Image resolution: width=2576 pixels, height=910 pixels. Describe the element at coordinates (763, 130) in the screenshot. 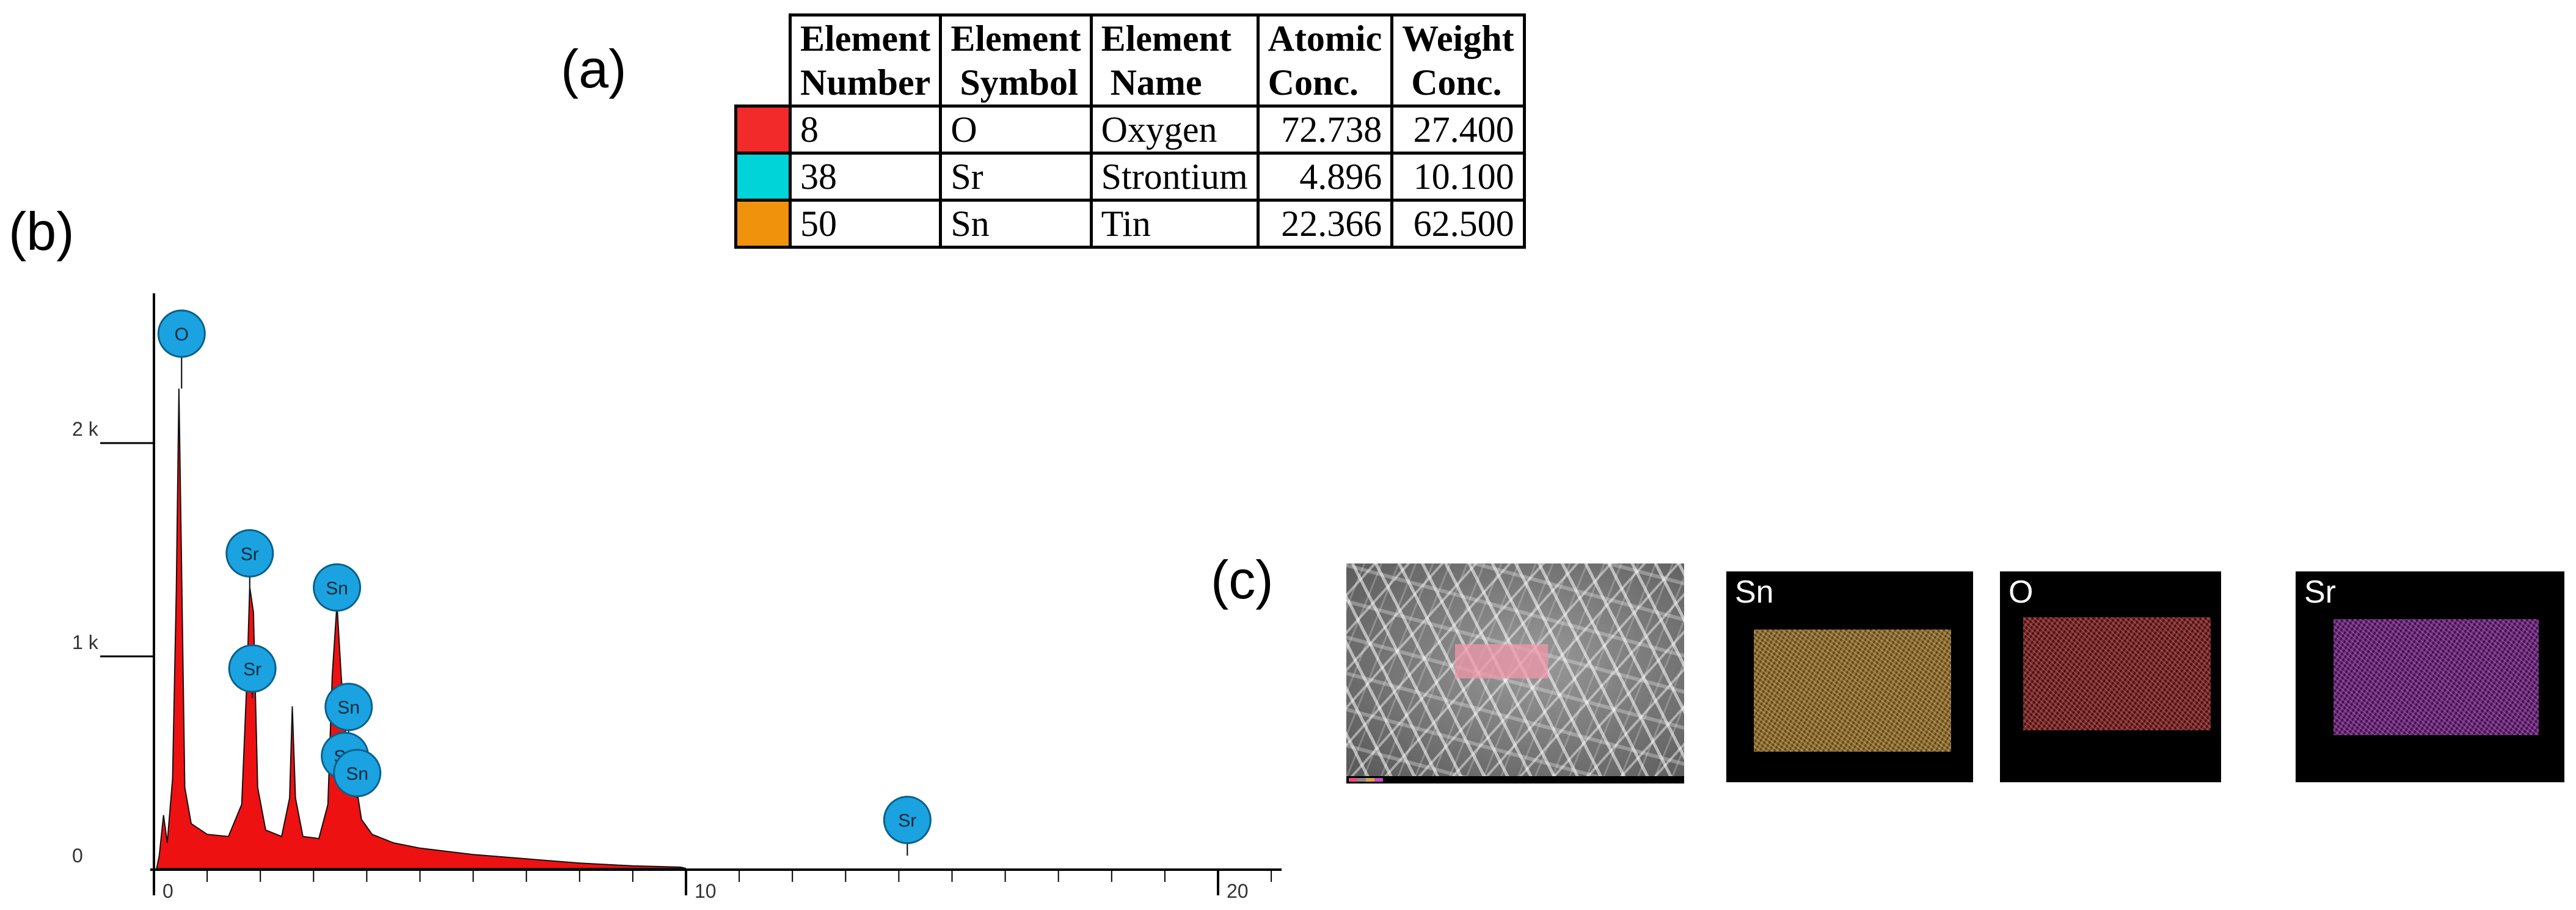

I see `color-swatch-oxygen` at that location.